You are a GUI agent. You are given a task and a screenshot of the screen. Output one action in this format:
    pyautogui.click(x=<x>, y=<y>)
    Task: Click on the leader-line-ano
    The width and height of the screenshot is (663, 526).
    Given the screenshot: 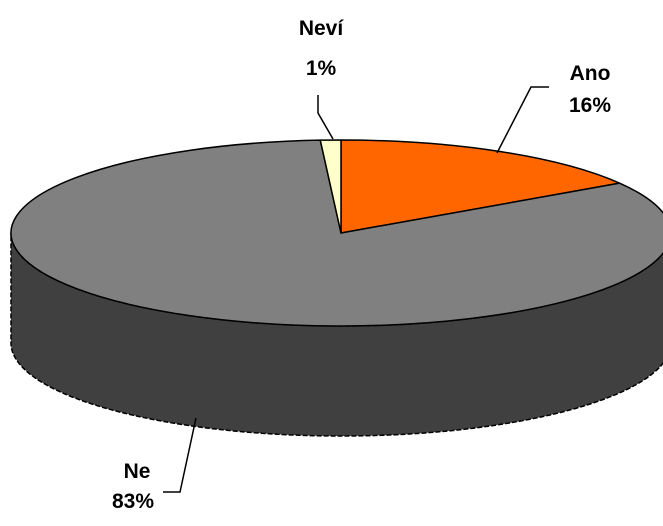 What is the action you would take?
    pyautogui.click(x=522, y=120)
    